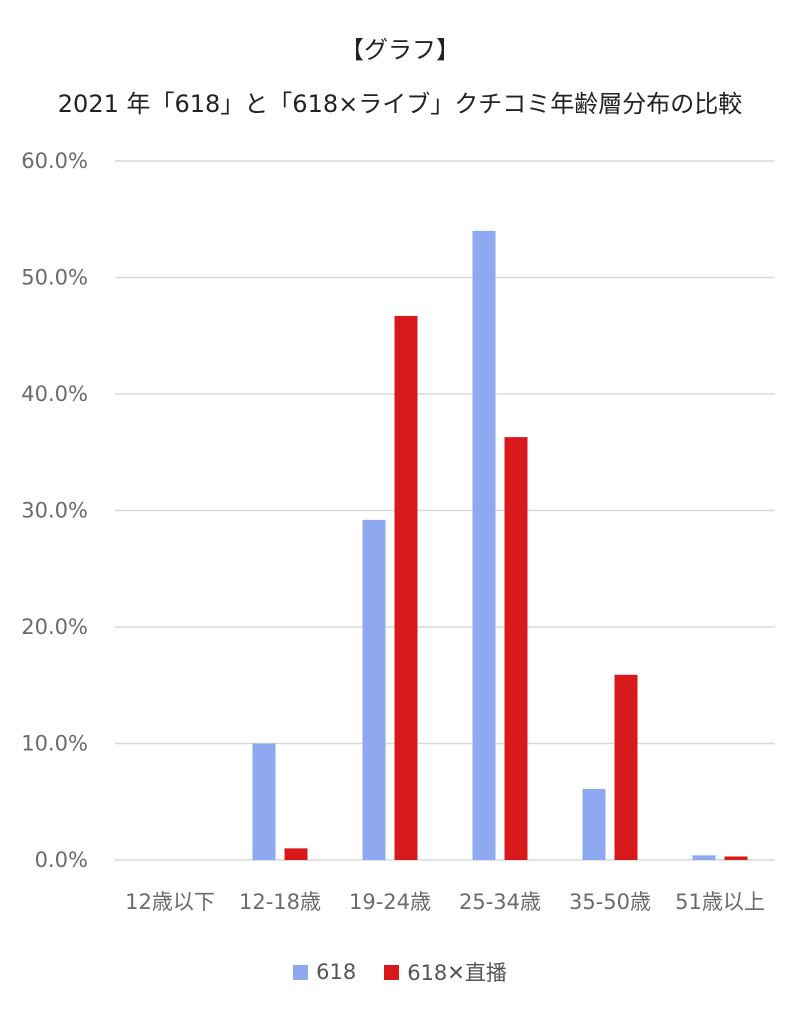 This screenshot has width=800, height=1018. I want to click on chart-subtitle: 2021 年「618」と「618×ライブ」クチコミ年齢層分布の比較, so click(400, 104).